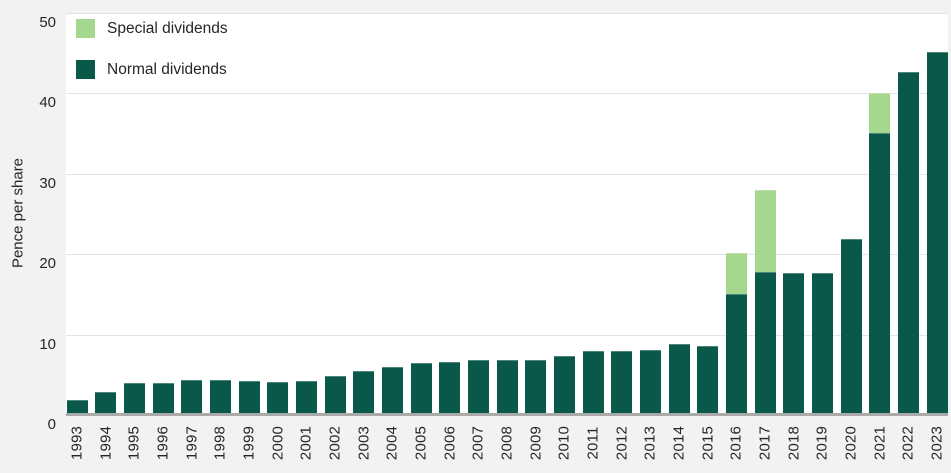 The width and height of the screenshot is (951, 473). Describe the element at coordinates (220, 397) in the screenshot. I see `bar-segment-normal-1998` at that location.